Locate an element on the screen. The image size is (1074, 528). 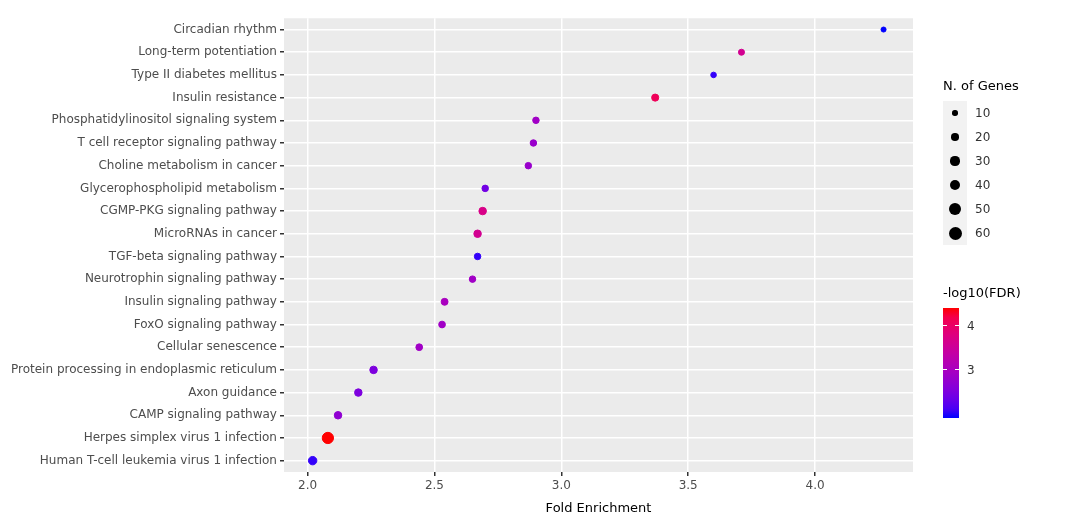
legend-label: 10 is located at coordinates (983, 113).